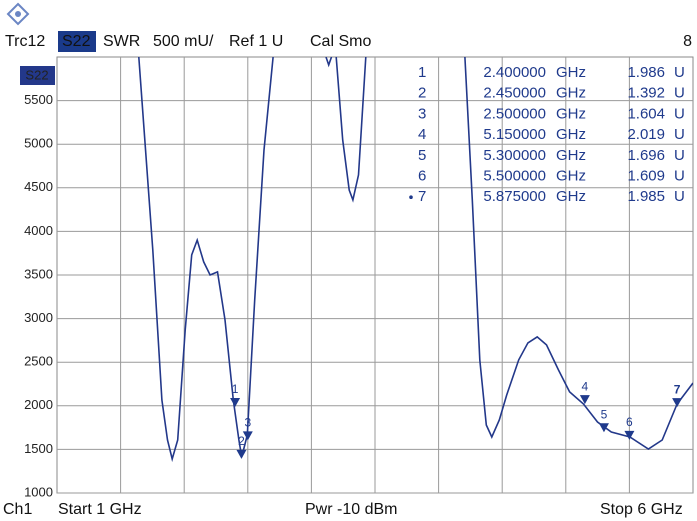 The image size is (697, 521). What do you see at coordinates (38, 230) in the screenshot?
I see `y-tick-label: 4000` at bounding box center [38, 230].